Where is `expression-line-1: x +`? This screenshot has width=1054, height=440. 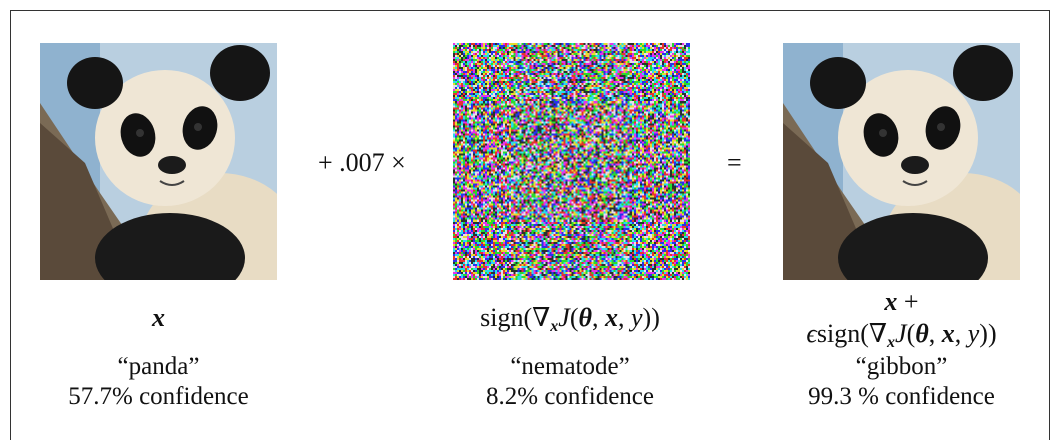 expression-line-1: x + is located at coordinates (901, 302).